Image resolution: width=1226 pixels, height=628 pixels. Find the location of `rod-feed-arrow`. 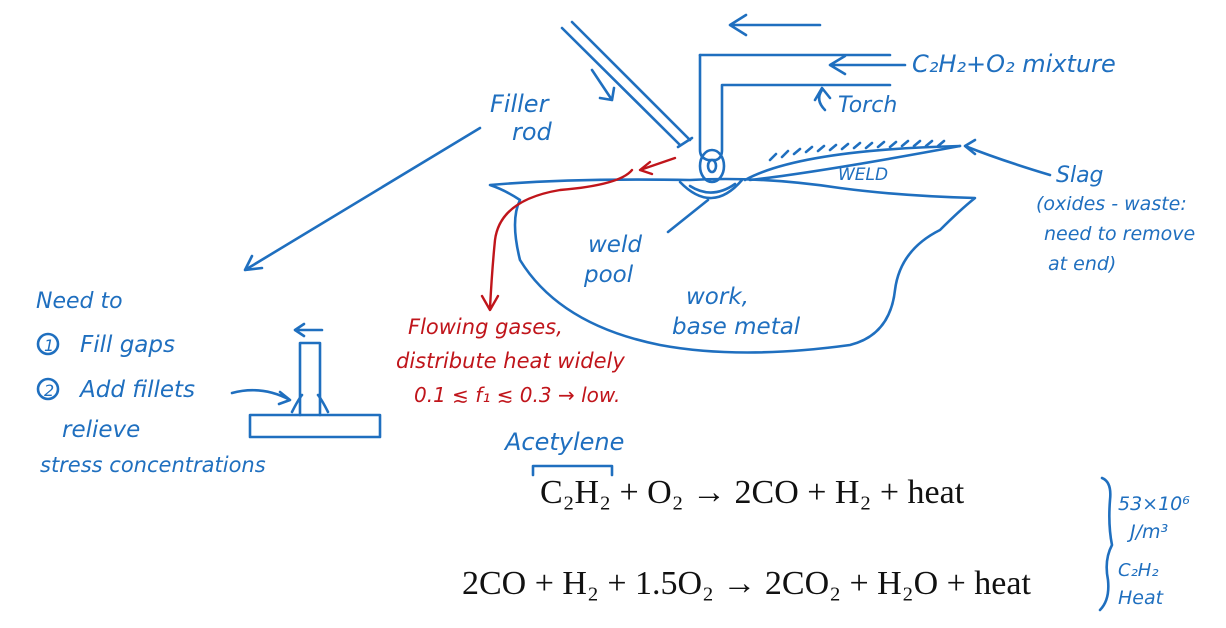

rod-feed-arrow is located at coordinates (603, 85).